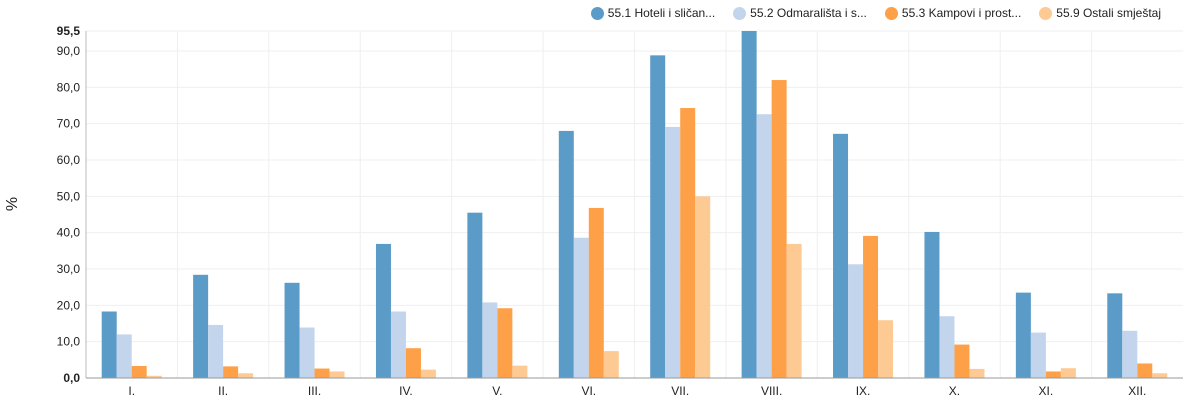 The height and width of the screenshot is (400, 1183). Describe the element at coordinates (69, 196) in the screenshot. I see `y-tick-label: 50,0` at that location.